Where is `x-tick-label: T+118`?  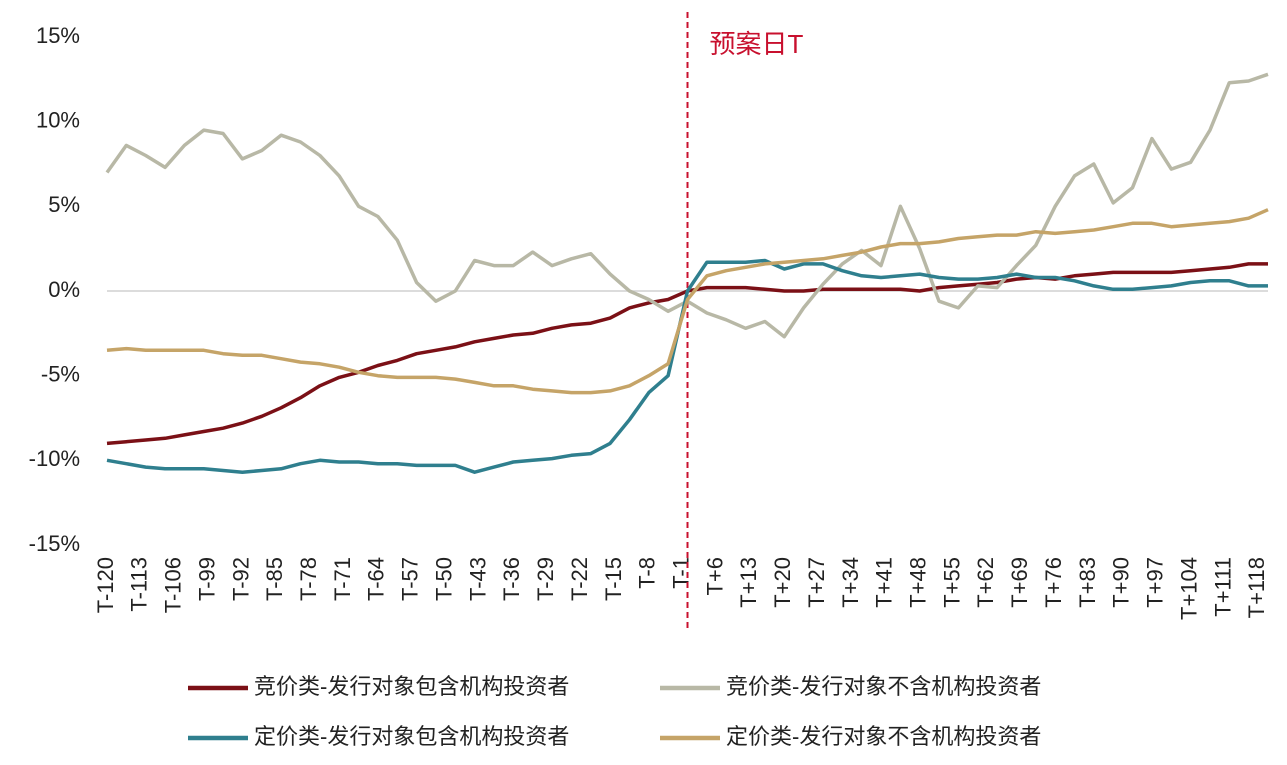
x-tick-label: T+118 is located at coordinates (1256, 587).